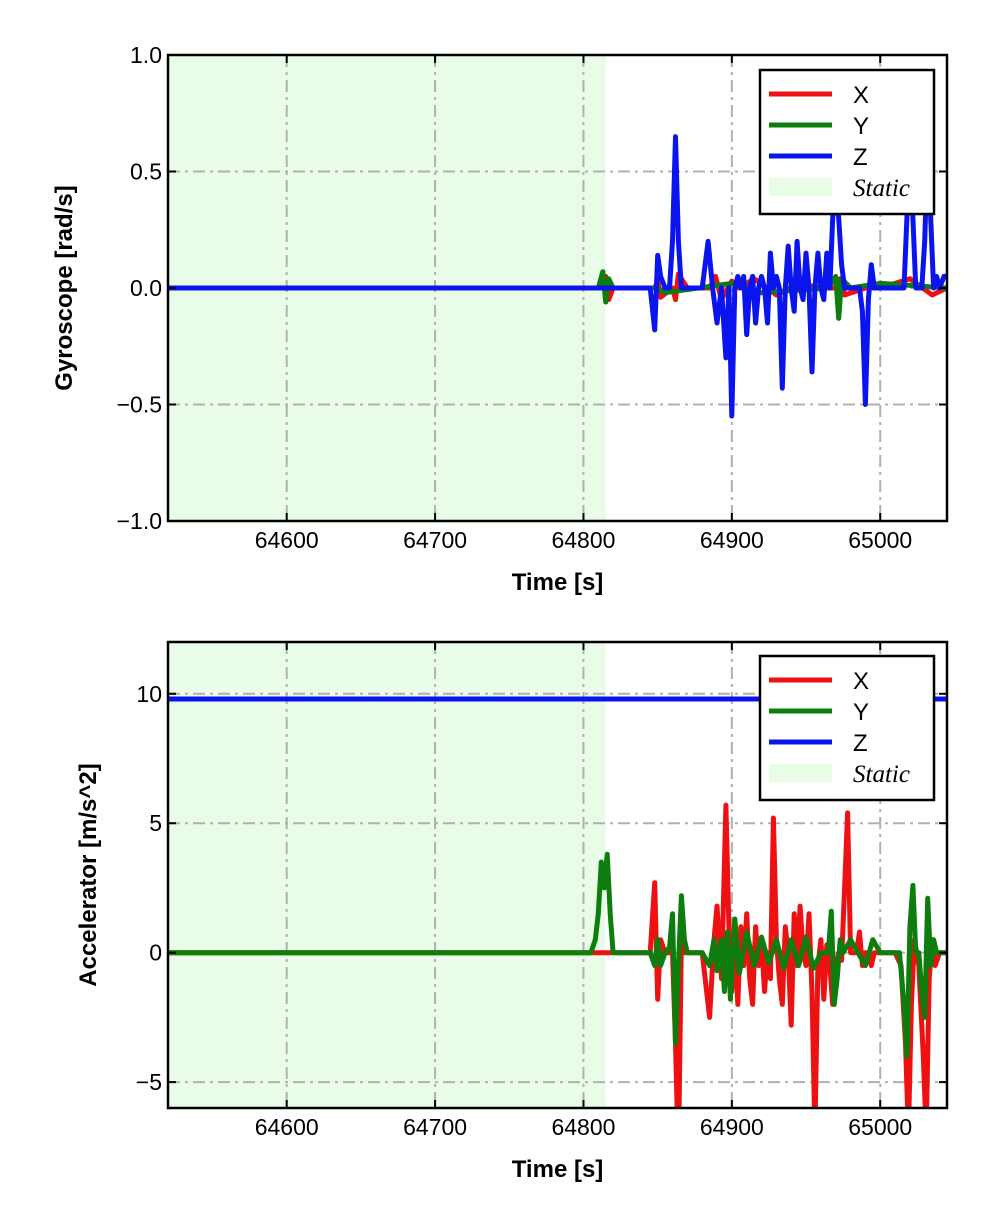 The height and width of the screenshot is (1228, 992). Describe the element at coordinates (155, 823) in the screenshot. I see `y-tick-label: 5` at that location.